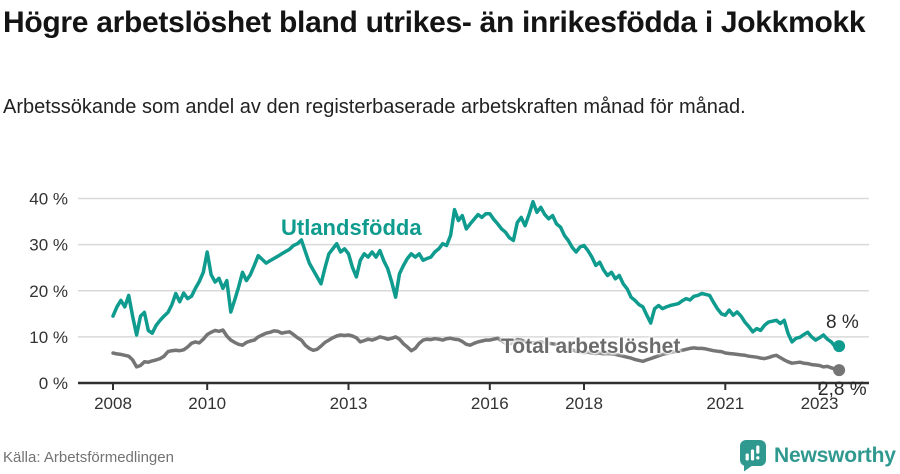 The image size is (900, 474). Describe the element at coordinates (725, 403) in the screenshot. I see `x-tick-label-2021: 2021` at that location.